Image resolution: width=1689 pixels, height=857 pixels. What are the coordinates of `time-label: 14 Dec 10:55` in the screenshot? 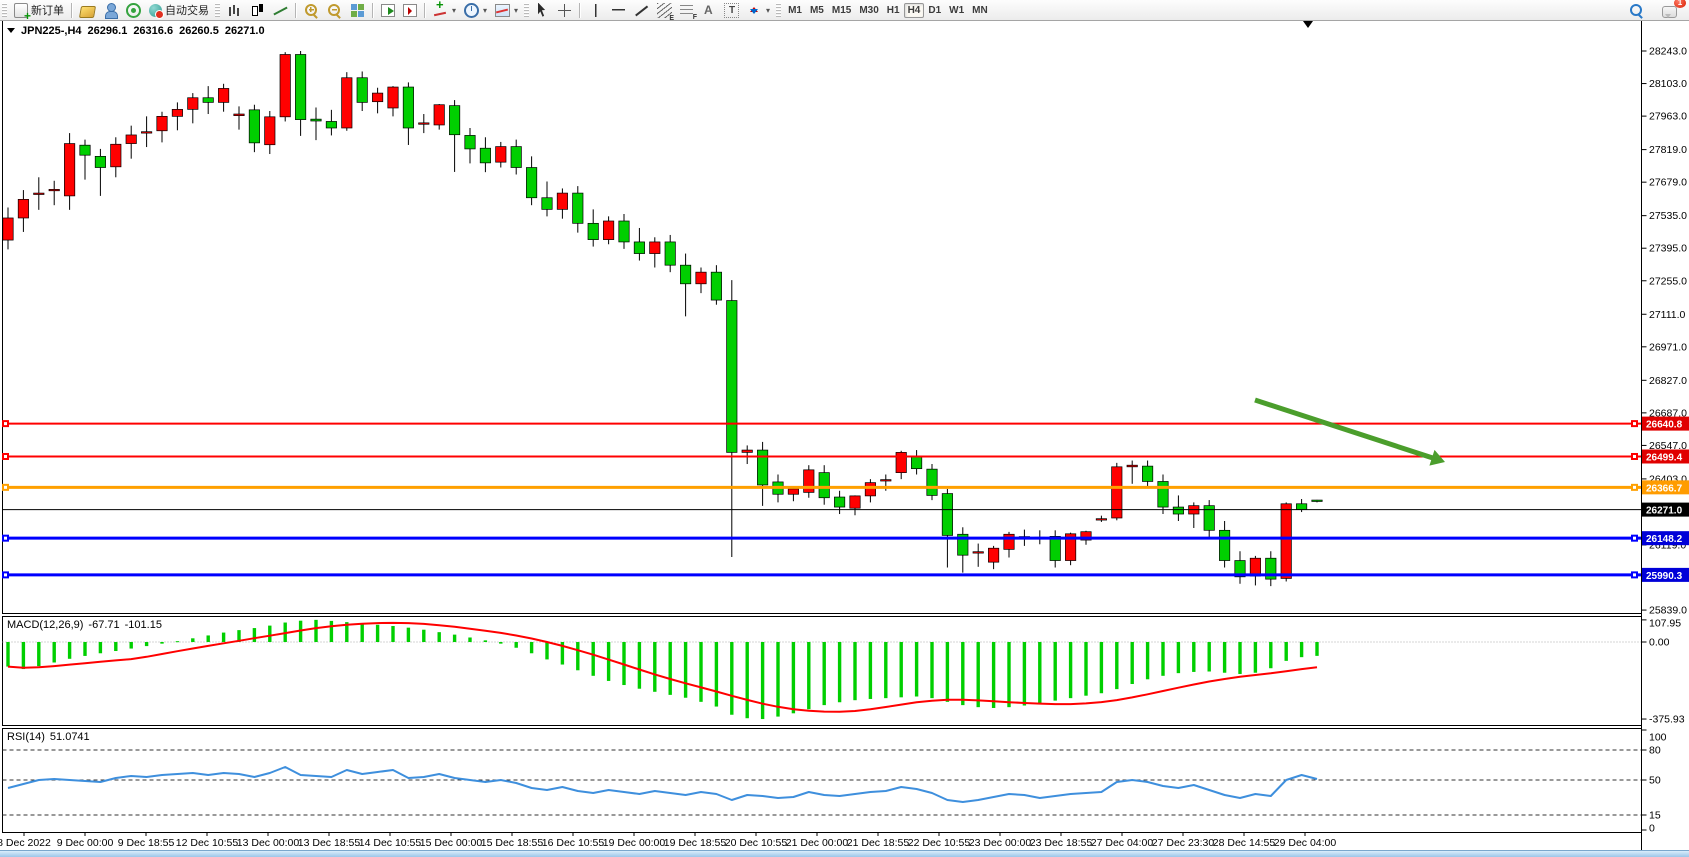 It's located at (390, 843).